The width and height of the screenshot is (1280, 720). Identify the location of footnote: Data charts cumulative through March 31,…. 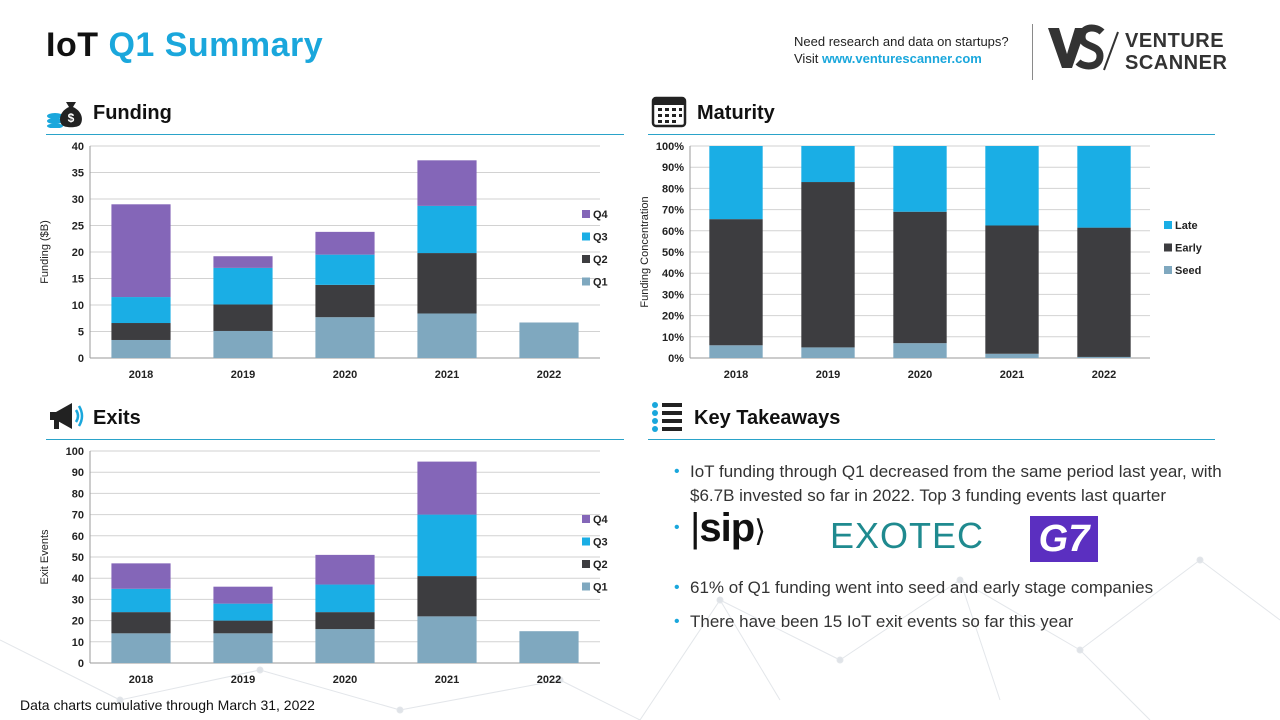
(167, 705).